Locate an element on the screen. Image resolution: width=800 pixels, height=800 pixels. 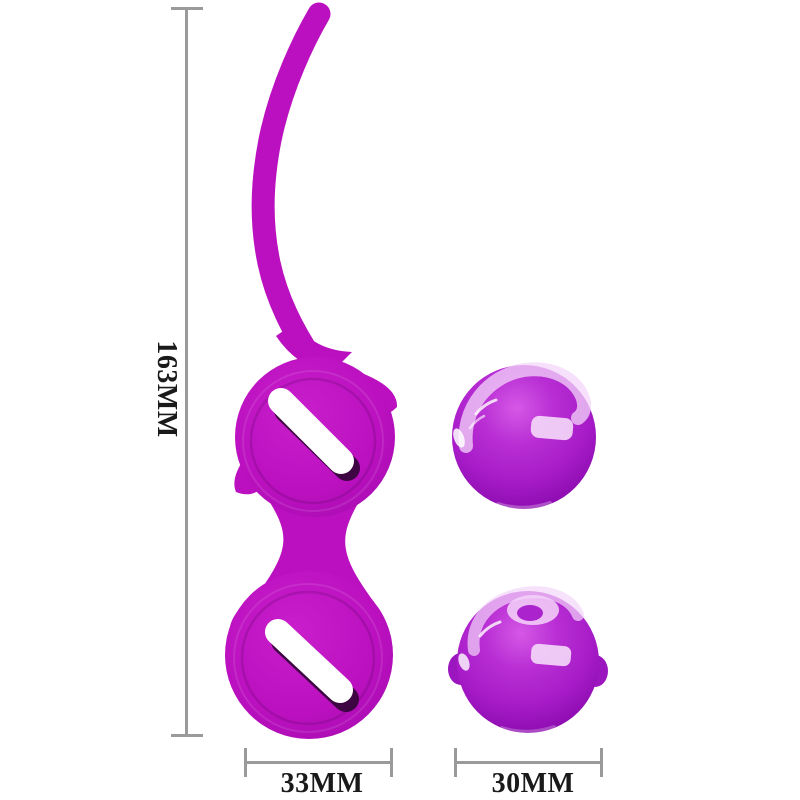
harness-width-dimension-cap-right is located at coordinates (391, 762).